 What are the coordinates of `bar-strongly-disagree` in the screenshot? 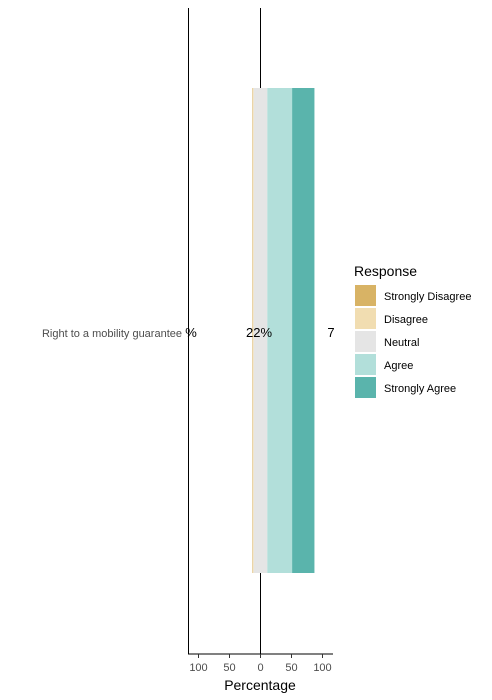 It's located at (253, 330).